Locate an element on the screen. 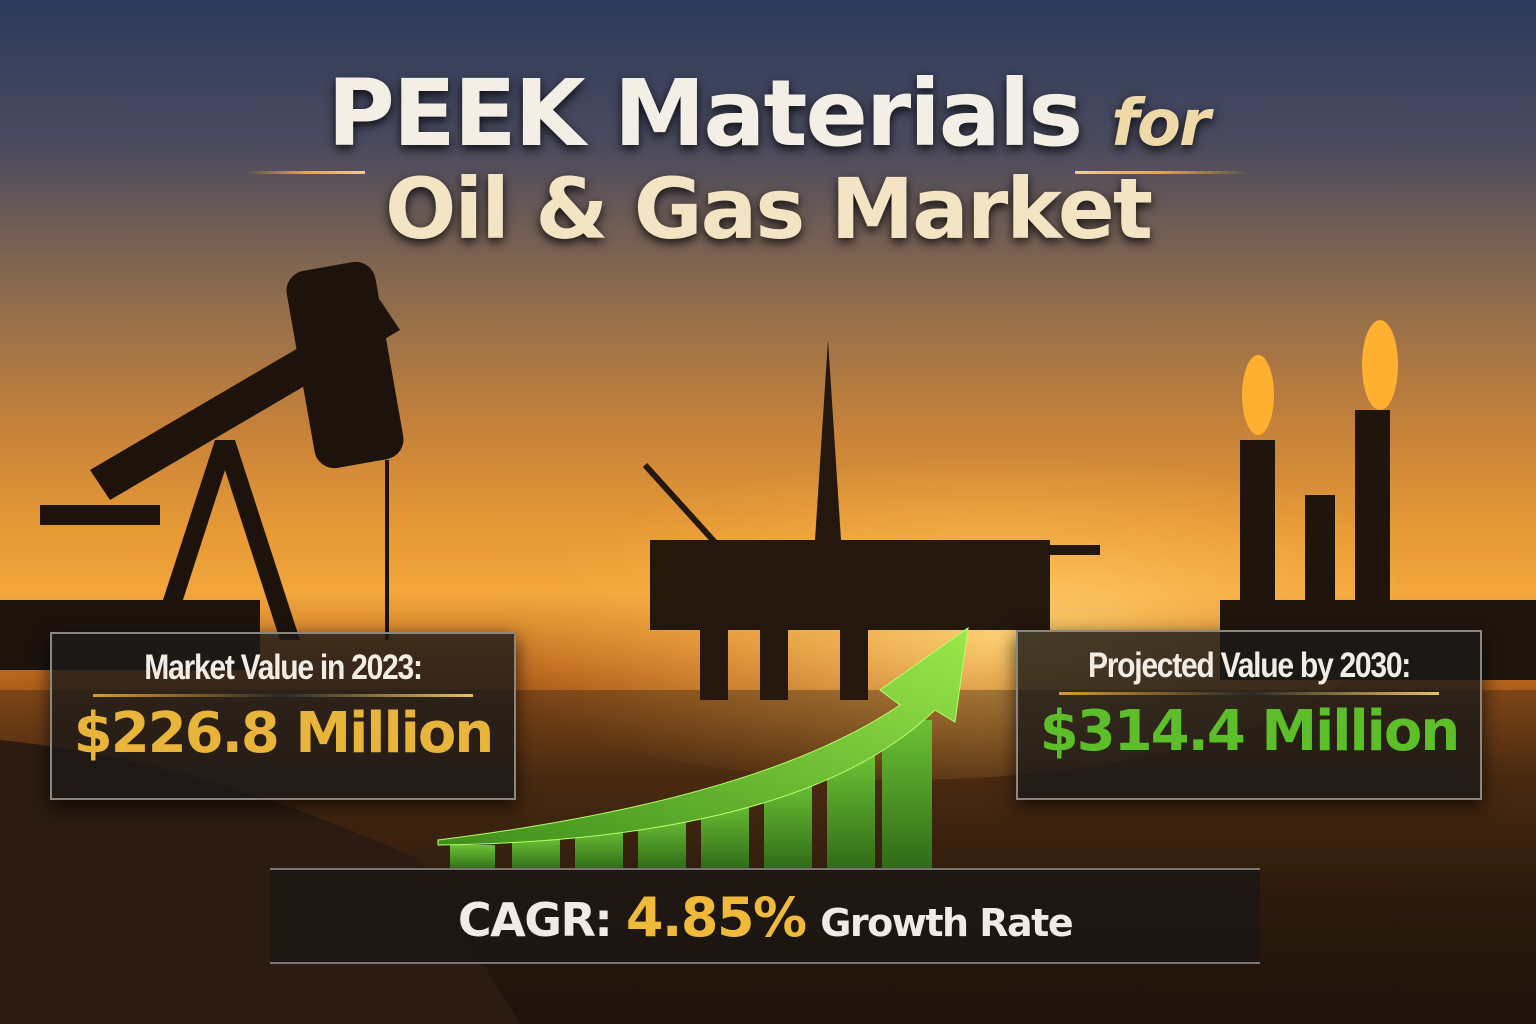 The width and height of the screenshot is (1536, 1024). title-line-2: Oil & Gas Market is located at coordinates (768, 209).